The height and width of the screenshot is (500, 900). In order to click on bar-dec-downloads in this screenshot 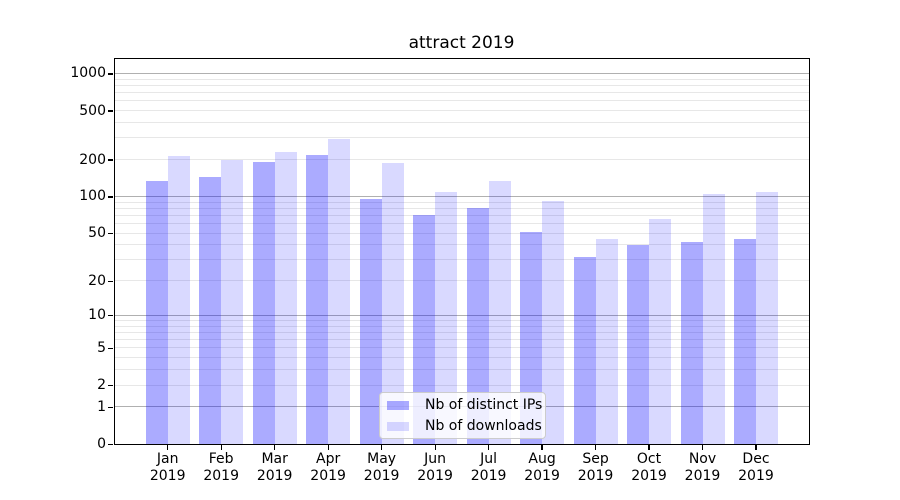, I will do `click(766, 318)`.